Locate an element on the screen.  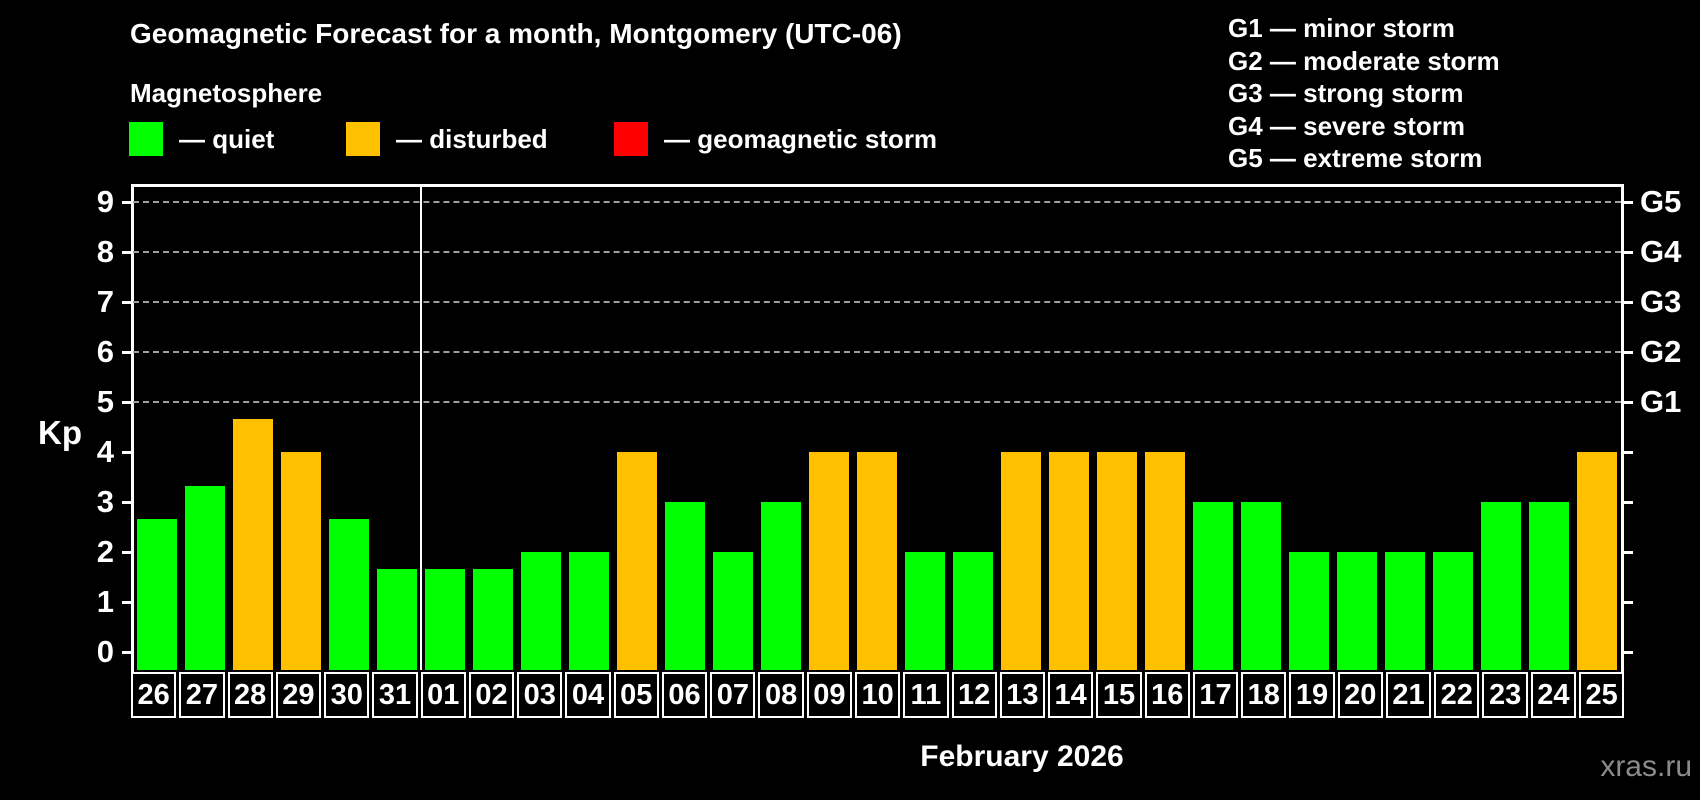
right-tick-kp1 is located at coordinates (1628, 602).